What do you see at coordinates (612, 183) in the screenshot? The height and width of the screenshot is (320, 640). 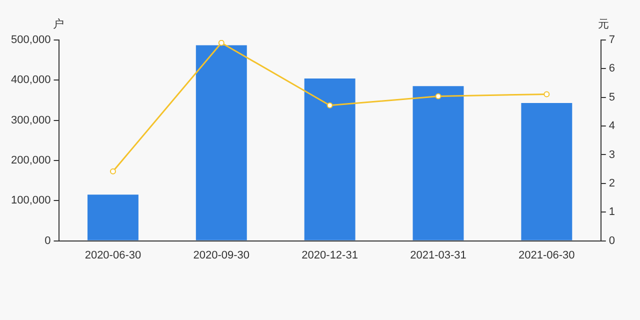 I see `y2-tick-label: 2` at bounding box center [612, 183].